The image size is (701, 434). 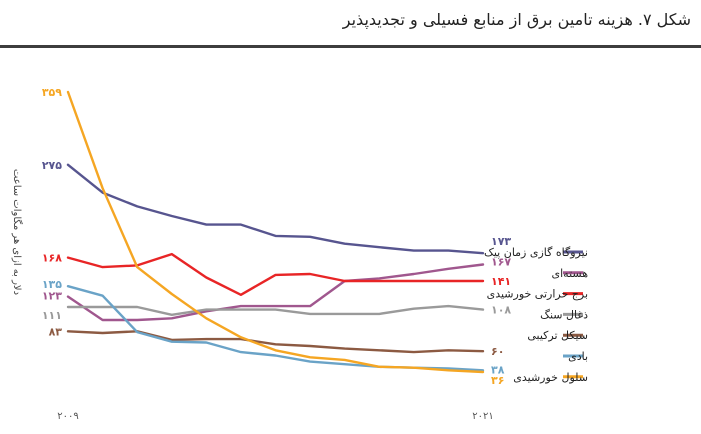 I want to click on end-value-label: ۱۴۱, so click(x=501, y=281).